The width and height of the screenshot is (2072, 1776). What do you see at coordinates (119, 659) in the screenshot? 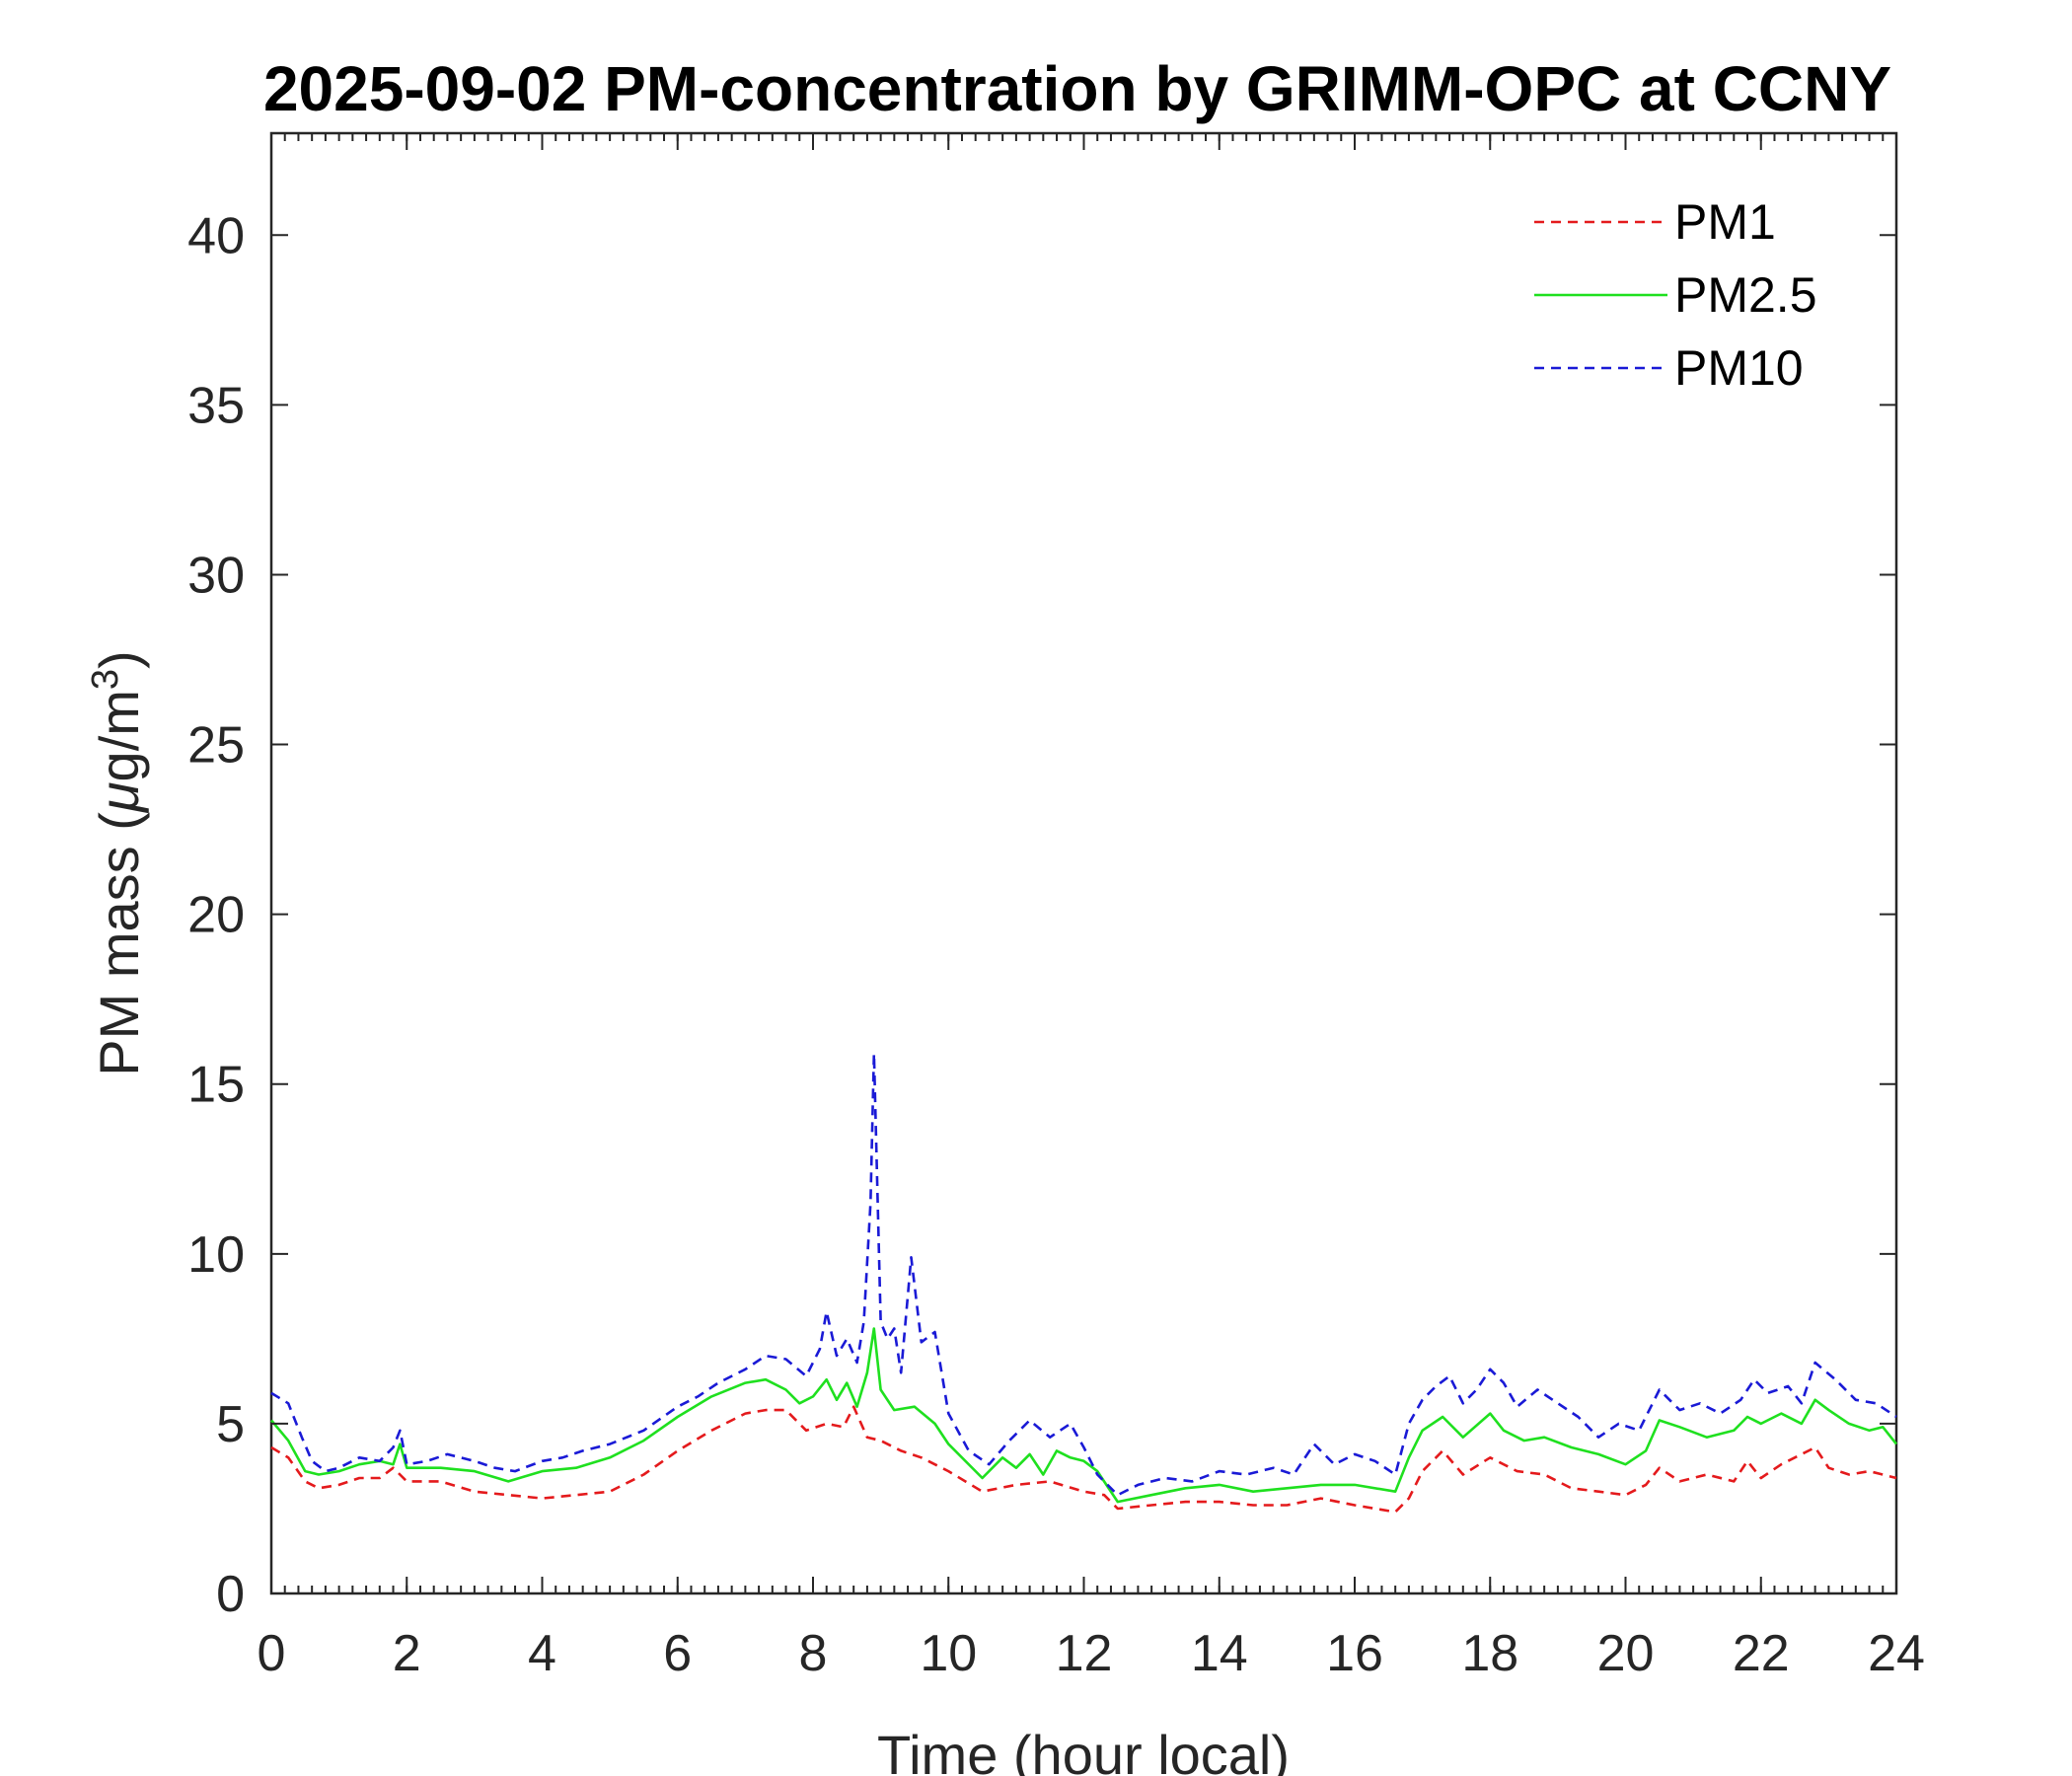
I see `y-axis-label-close: )` at bounding box center [119, 659].